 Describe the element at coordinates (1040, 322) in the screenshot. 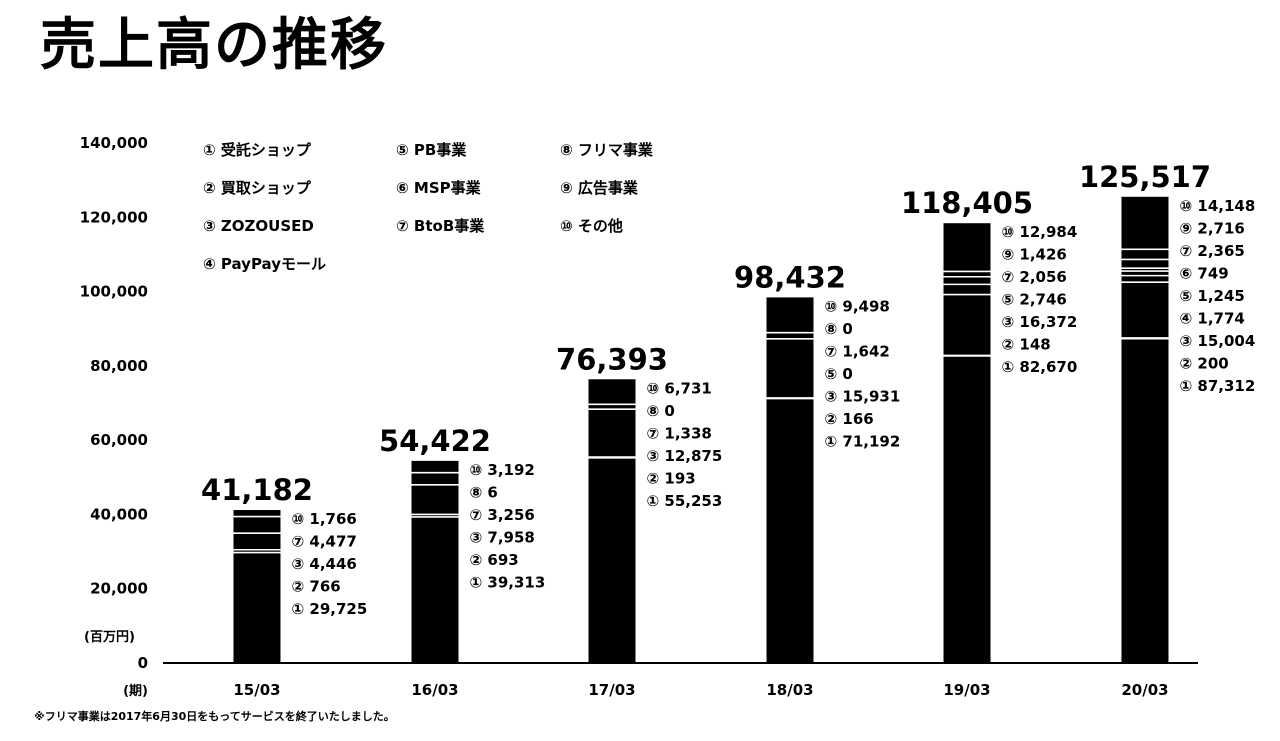

I see `segment-label: ③ 16,372` at that location.